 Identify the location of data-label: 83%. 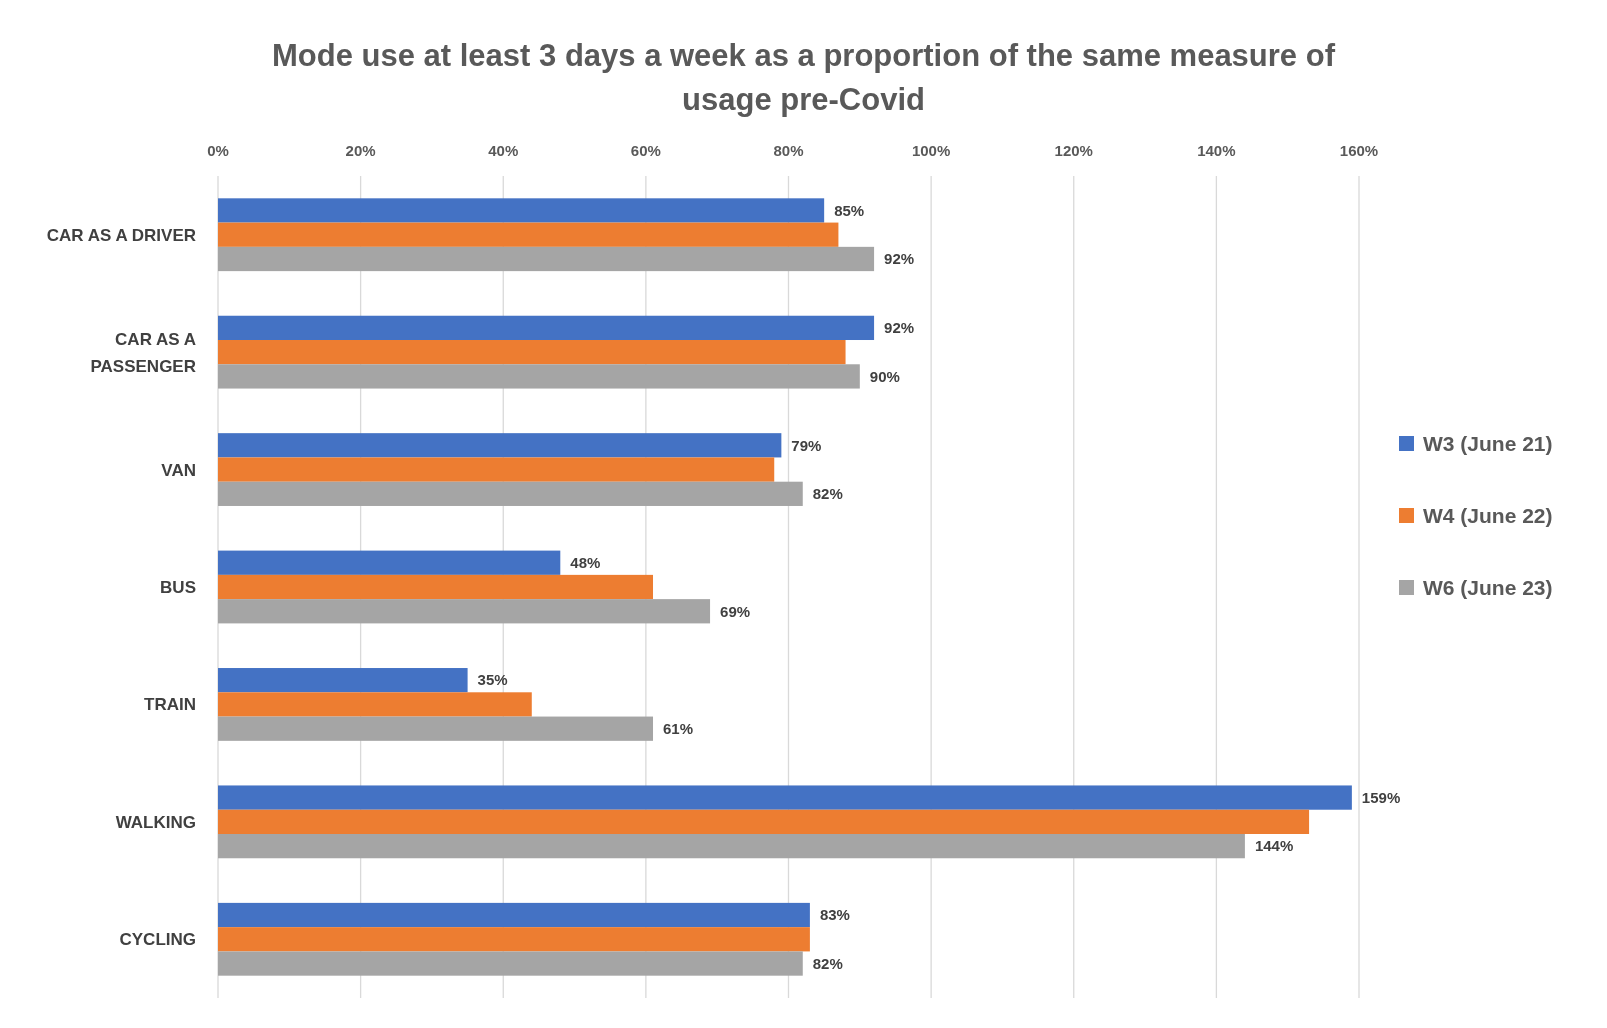
(834, 915).